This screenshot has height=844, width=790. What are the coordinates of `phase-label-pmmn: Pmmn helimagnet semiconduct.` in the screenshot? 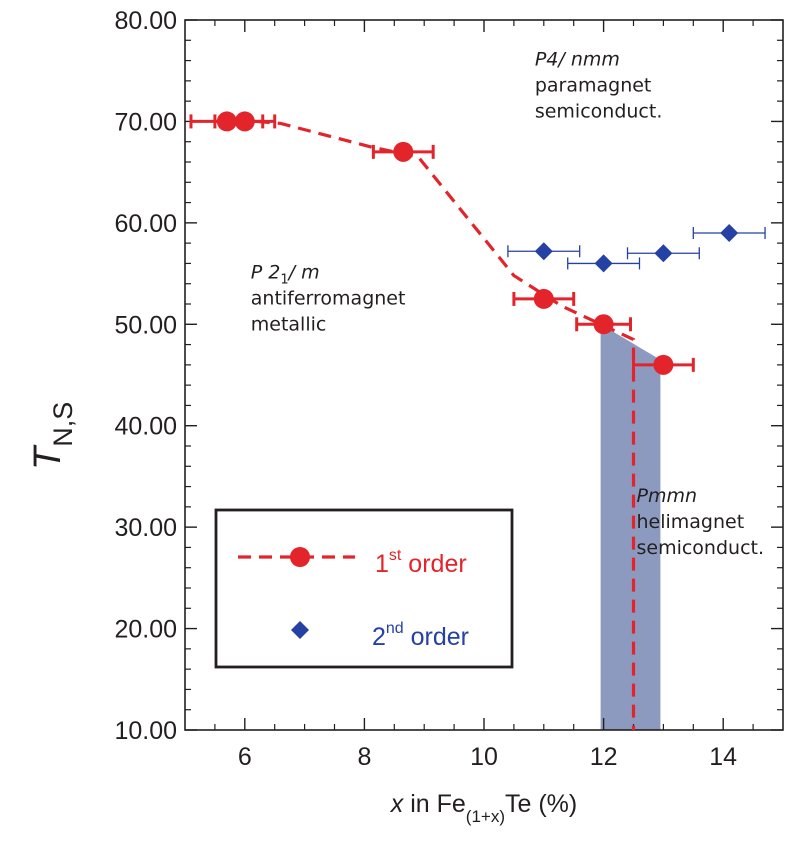 It's located at (700, 522).